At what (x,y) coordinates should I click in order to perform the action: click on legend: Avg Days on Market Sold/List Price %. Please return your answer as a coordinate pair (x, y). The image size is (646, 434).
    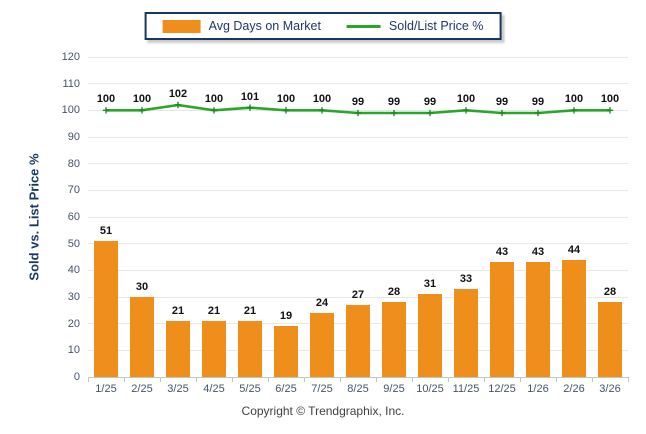
    Looking at the image, I should click on (323, 26).